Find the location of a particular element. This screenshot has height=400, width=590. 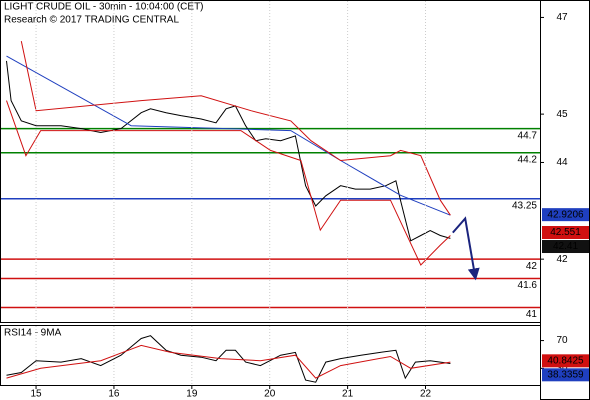

y-tick-label: 44 is located at coordinates (562, 162).